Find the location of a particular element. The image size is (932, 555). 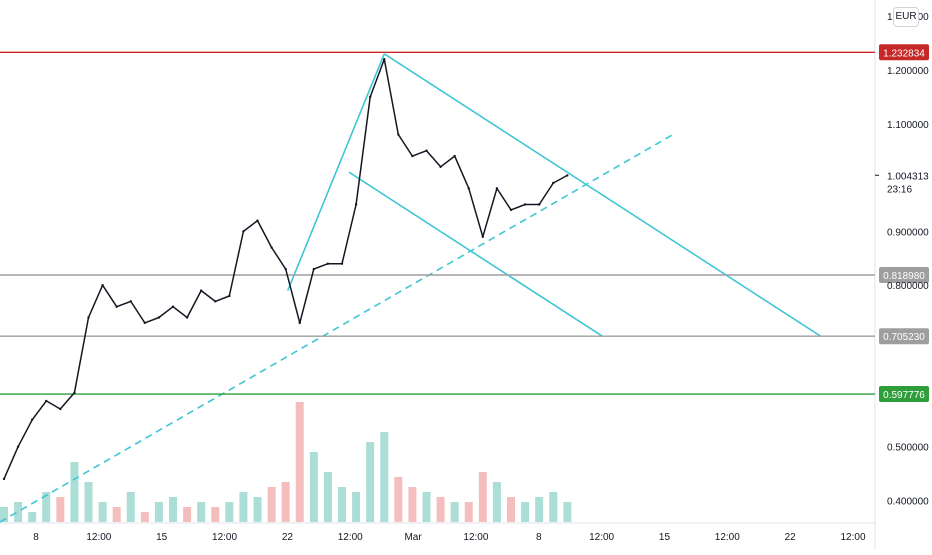

level-label: 1.232834 is located at coordinates (904, 53).